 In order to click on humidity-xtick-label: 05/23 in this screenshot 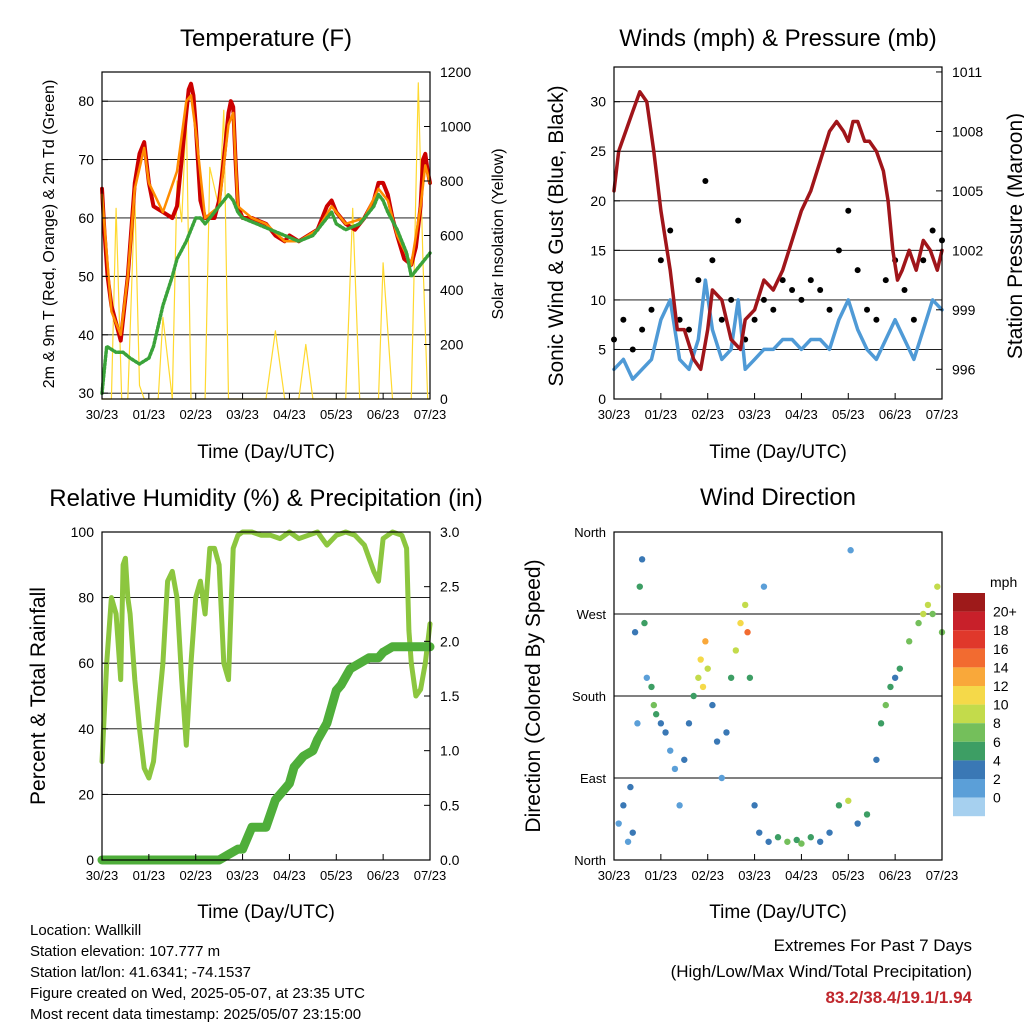, I will do `click(336, 875)`.